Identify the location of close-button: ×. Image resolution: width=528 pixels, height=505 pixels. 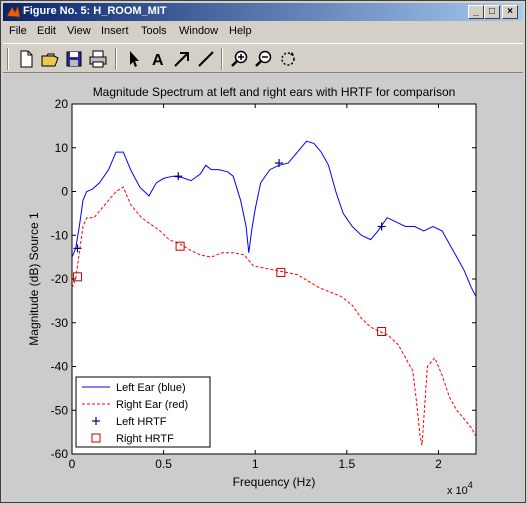
(510, 12).